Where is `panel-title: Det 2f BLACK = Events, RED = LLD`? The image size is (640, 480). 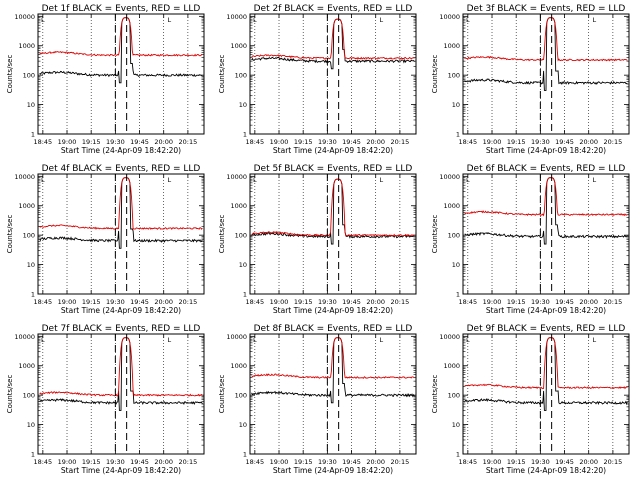 panel-title: Det 2f BLACK = Events, RED = LLD is located at coordinates (333, 9).